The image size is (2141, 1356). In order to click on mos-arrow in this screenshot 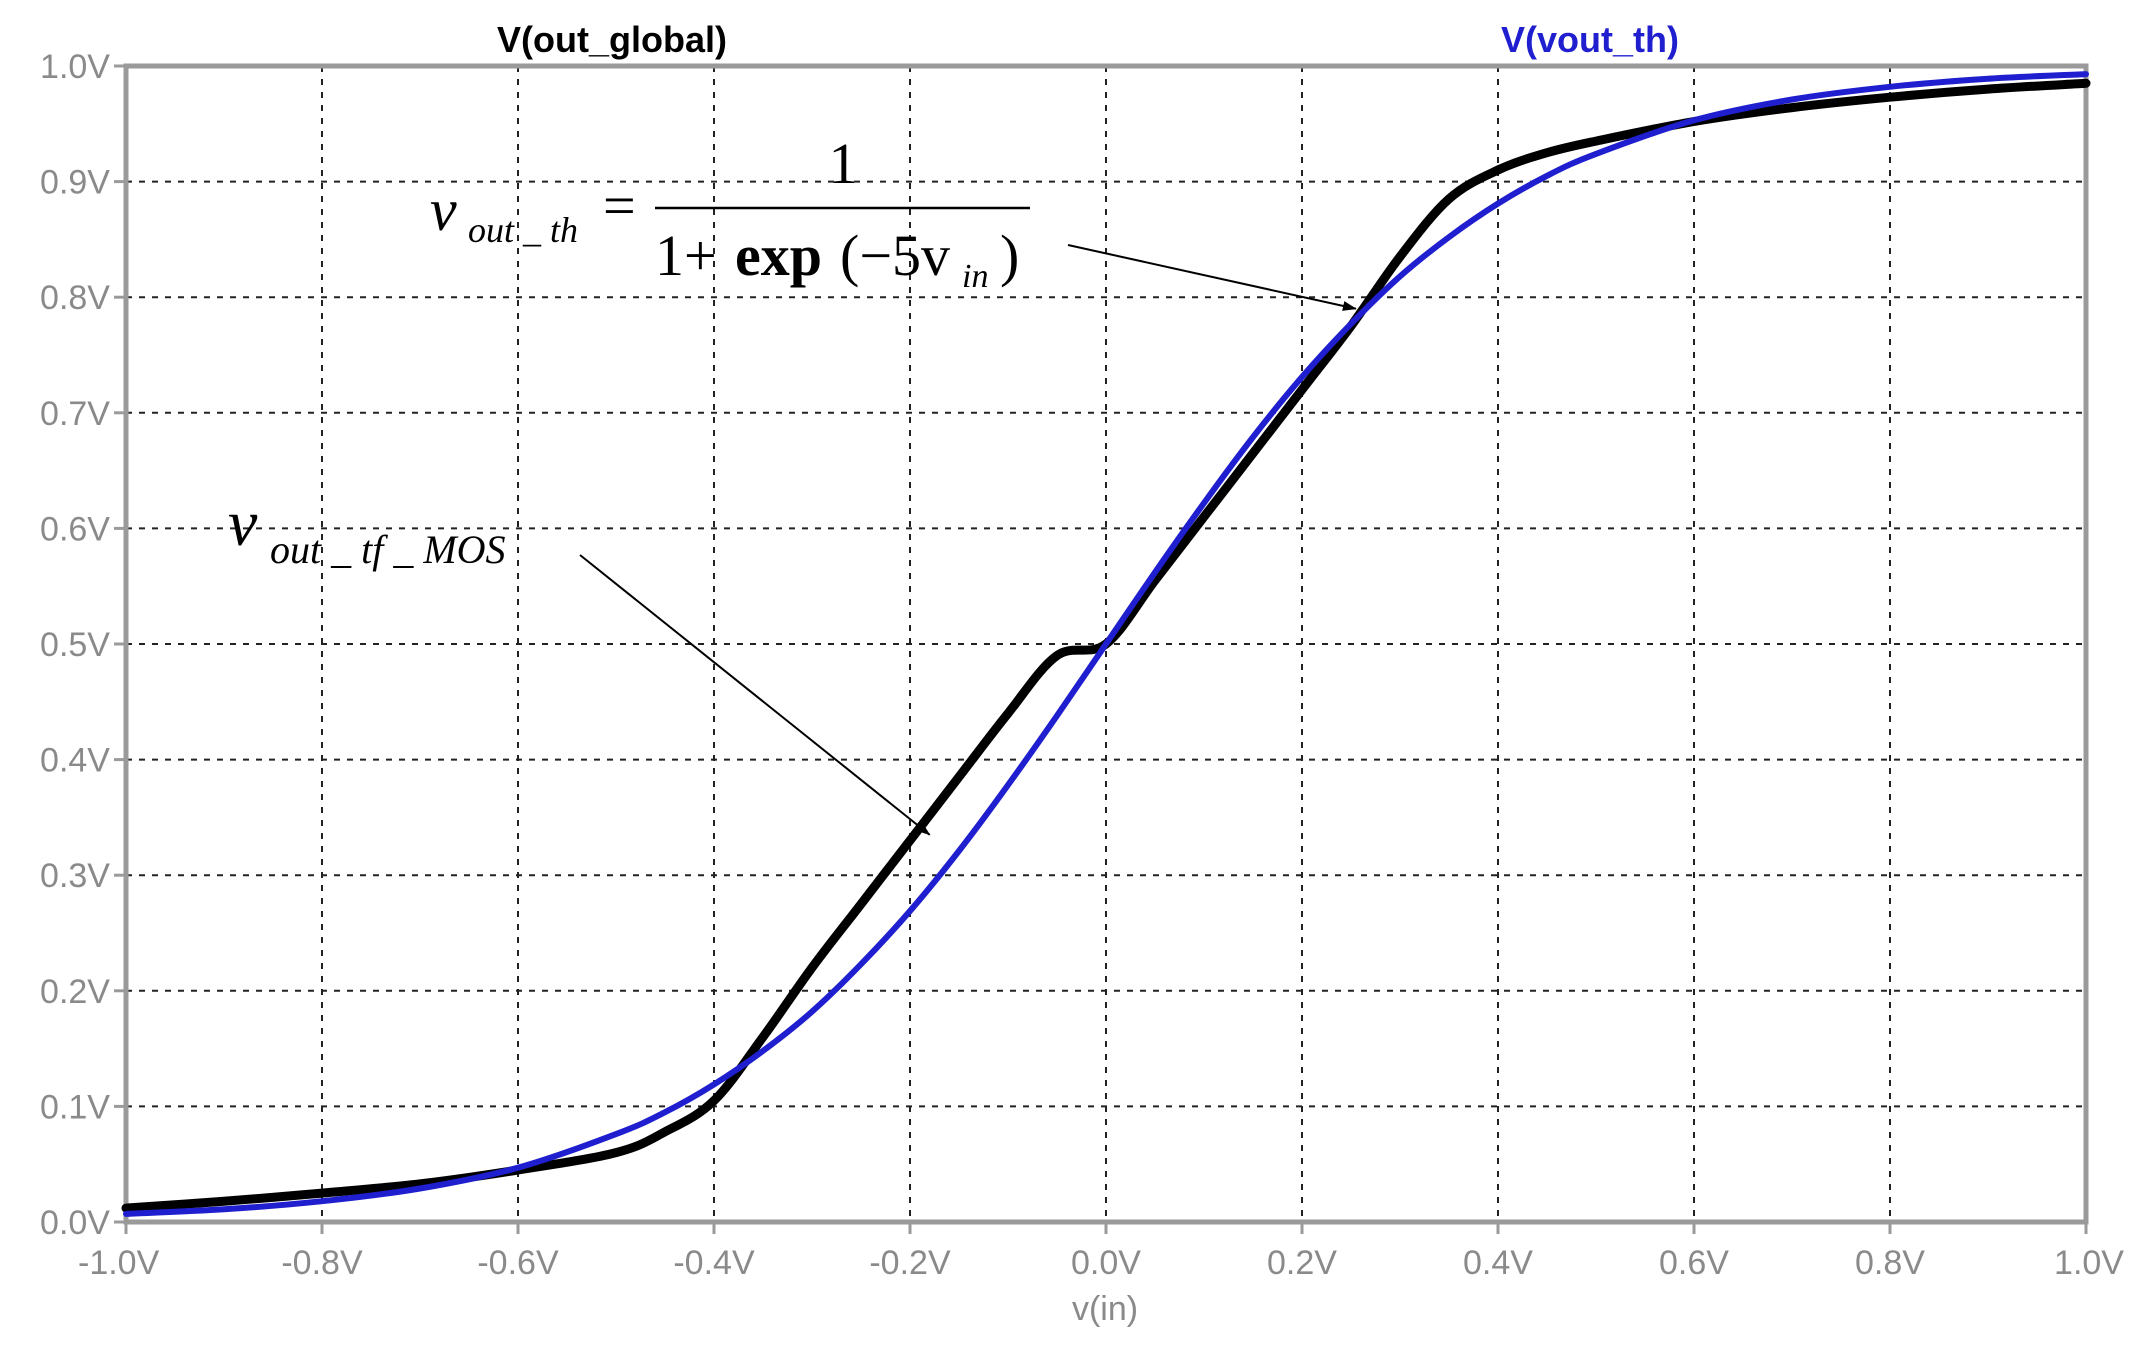, I will do `click(755, 695)`.